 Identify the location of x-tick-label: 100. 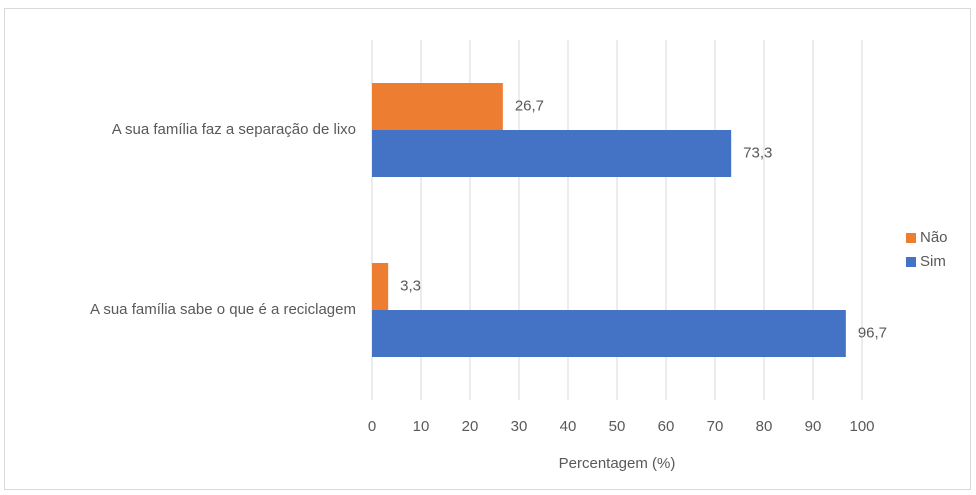
(861, 426).